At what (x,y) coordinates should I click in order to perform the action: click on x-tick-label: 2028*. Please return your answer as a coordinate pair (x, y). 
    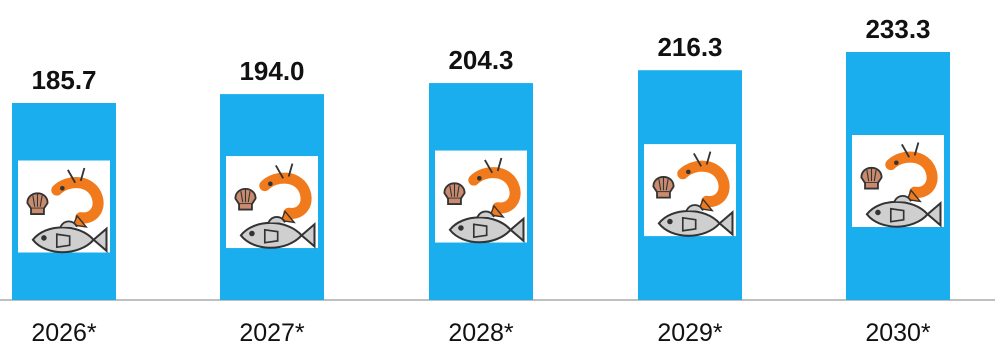
    Looking at the image, I should click on (481, 333).